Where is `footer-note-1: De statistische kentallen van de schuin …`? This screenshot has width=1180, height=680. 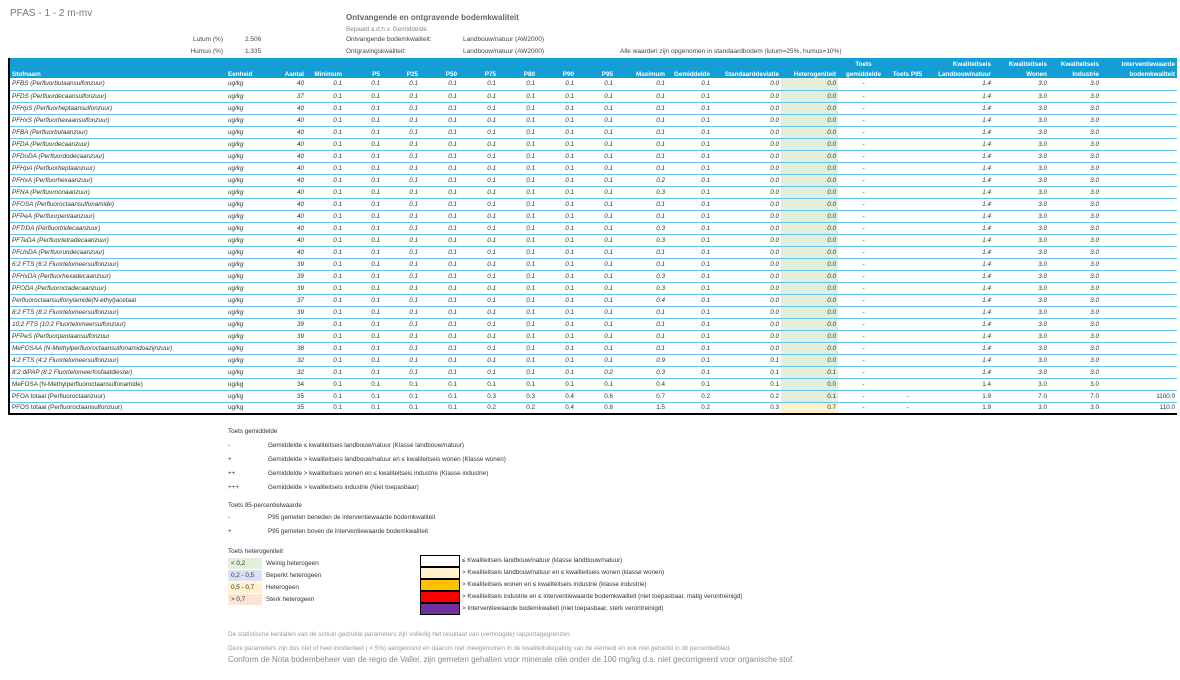
footer-note-1: De statistische kentallen van de schuin … is located at coordinates (400, 634).